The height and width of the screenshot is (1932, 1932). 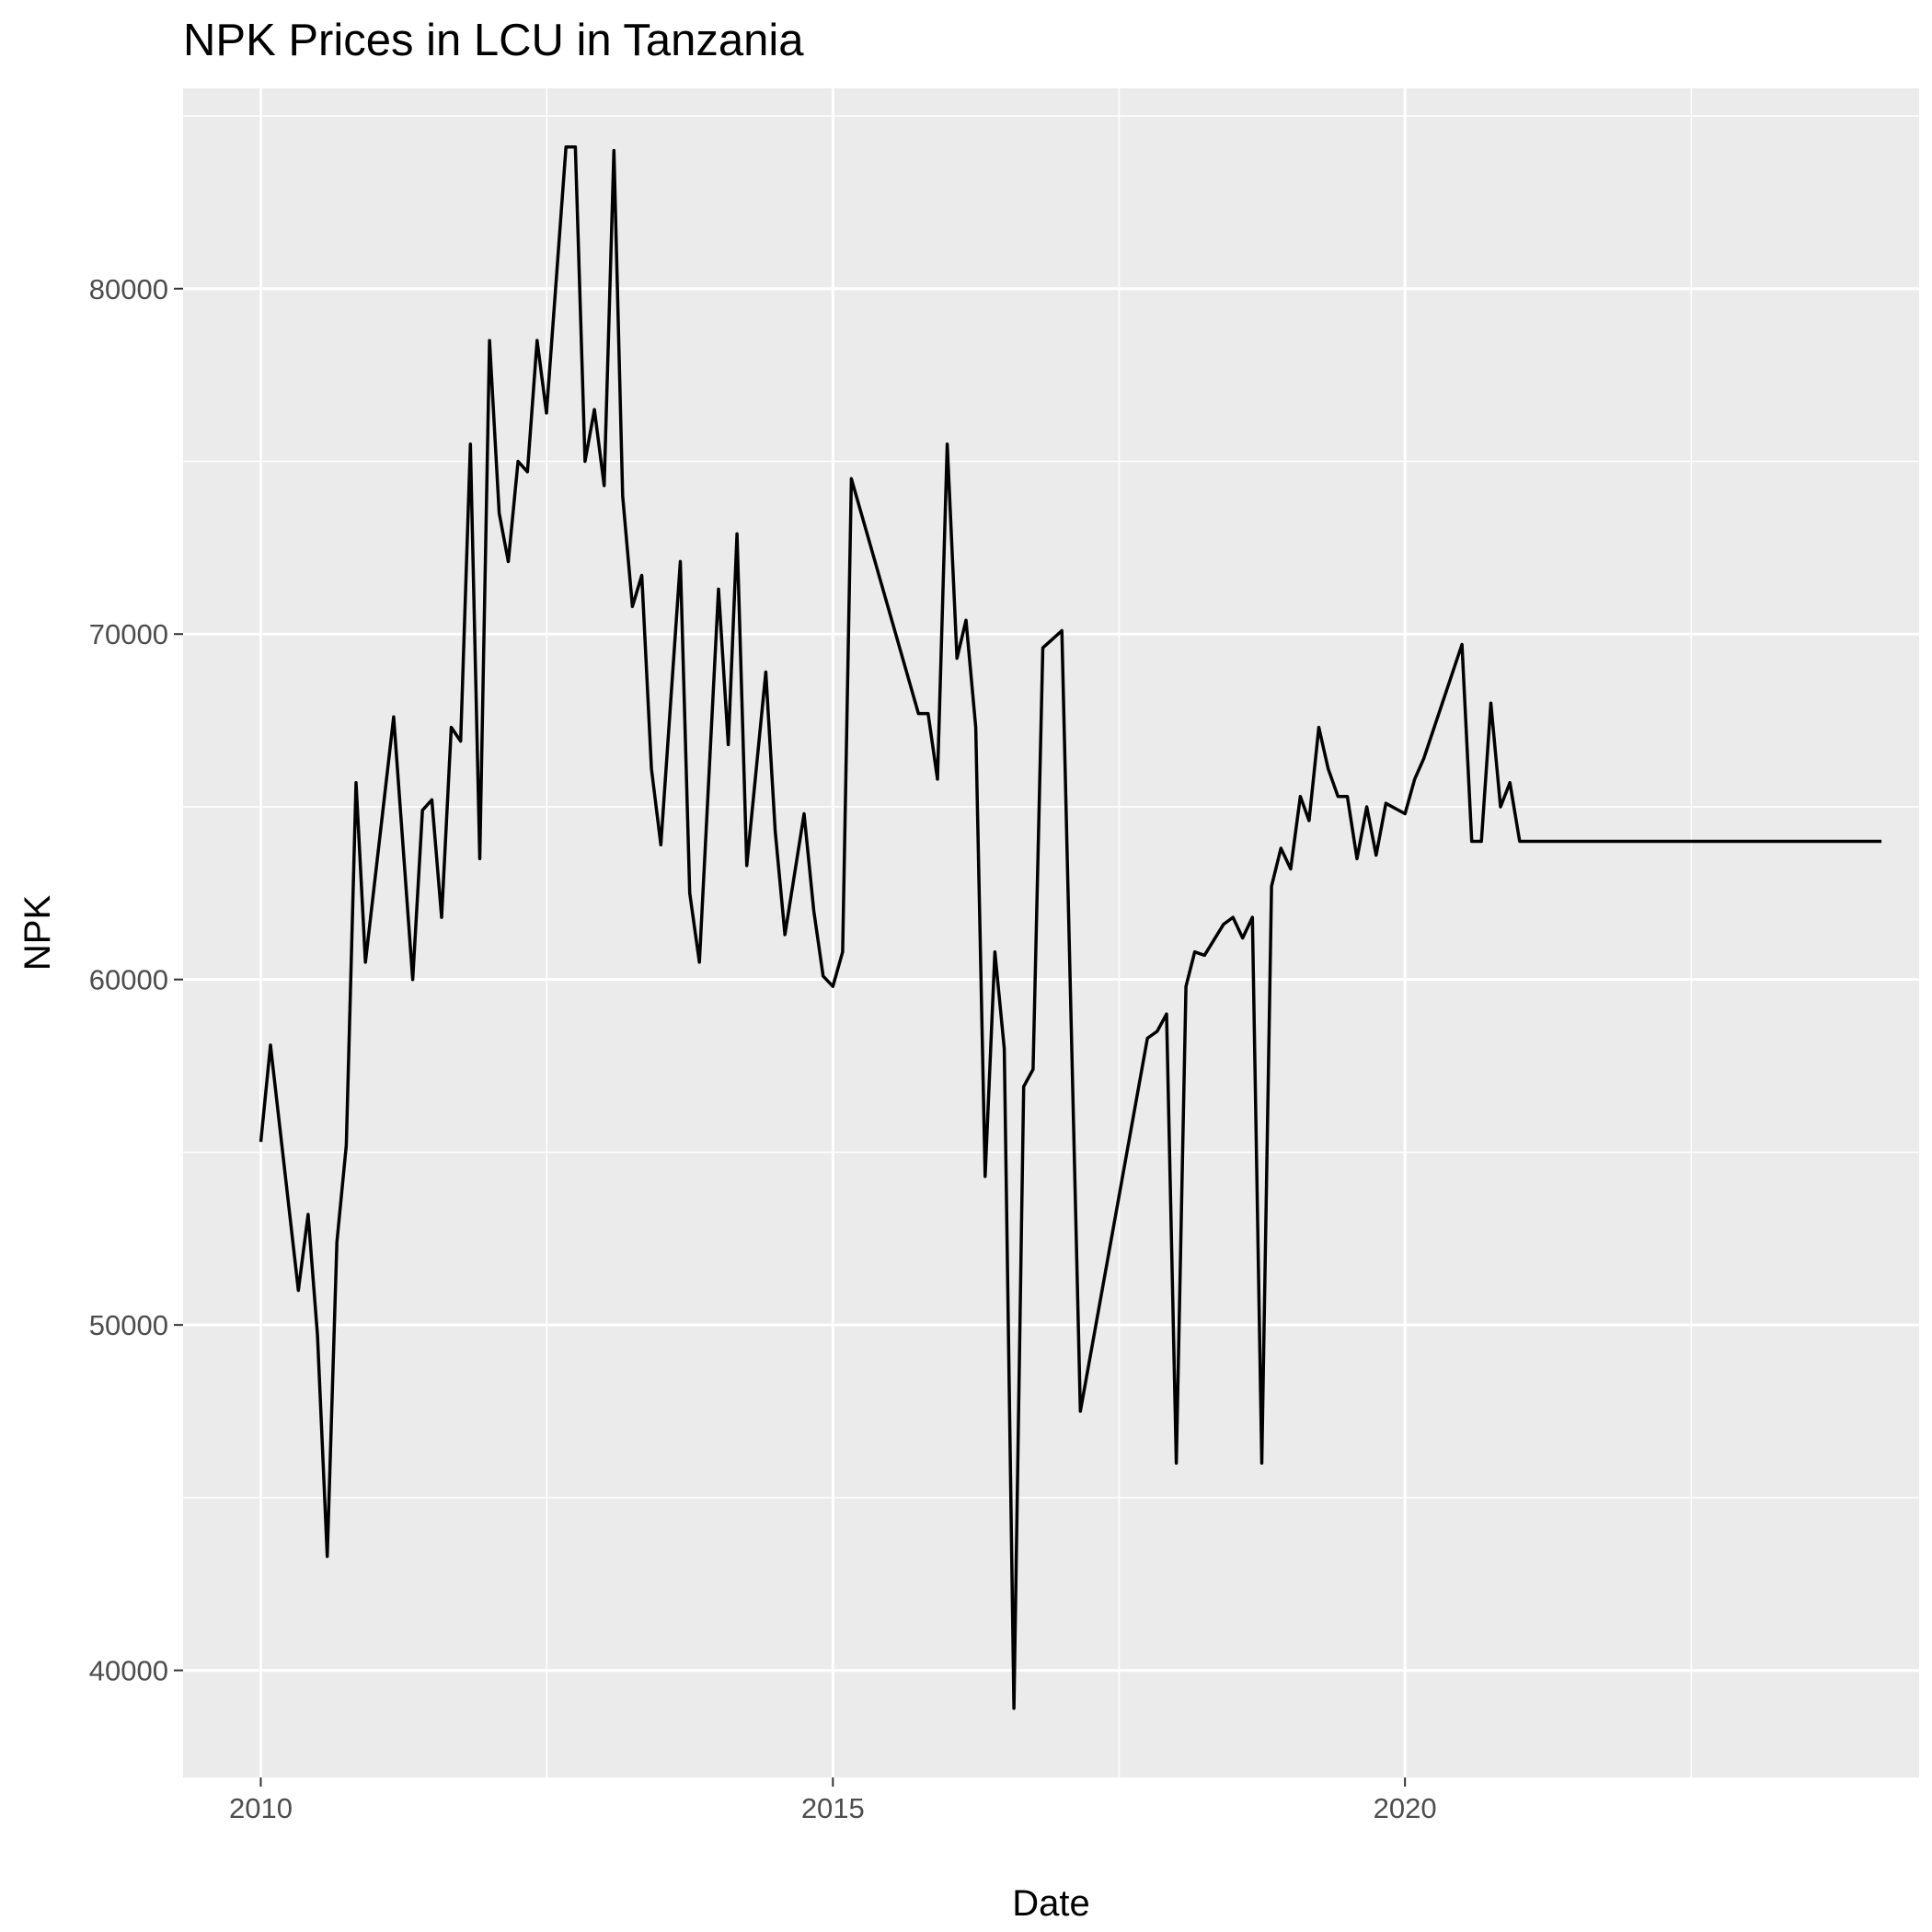 I want to click on x-axis-title: Date, so click(x=1051, y=1903).